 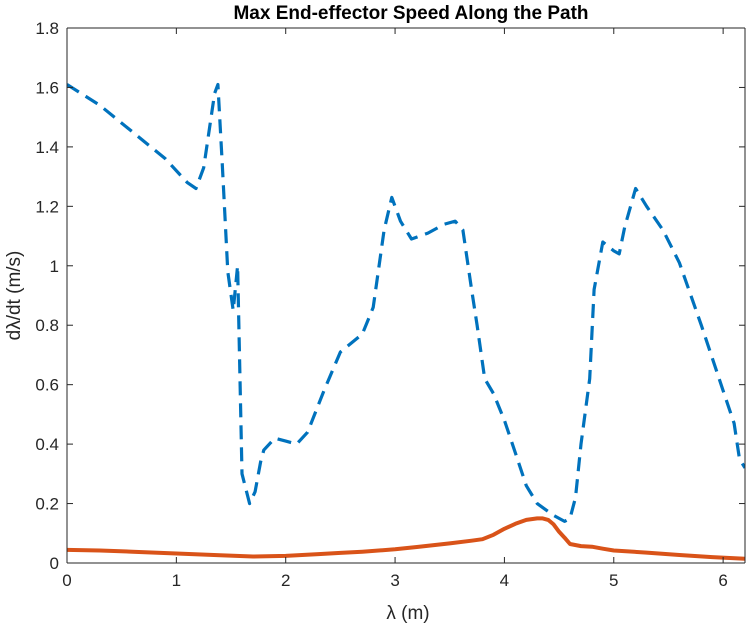 What do you see at coordinates (394, 580) in the screenshot?
I see `x-tick-label: 3` at bounding box center [394, 580].